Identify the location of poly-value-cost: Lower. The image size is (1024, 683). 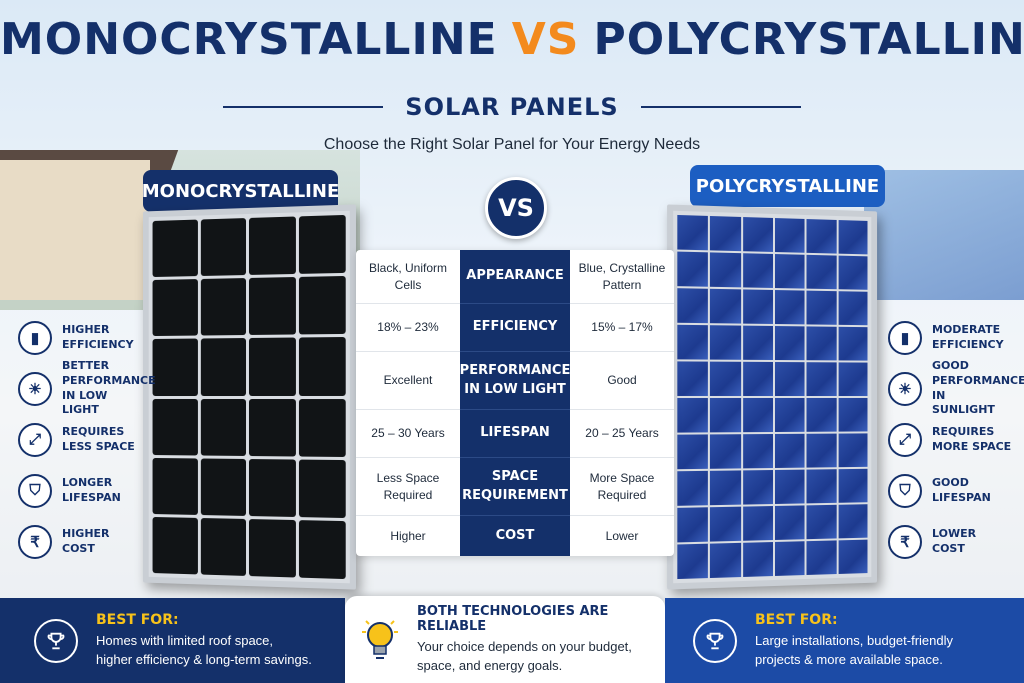
(622, 536).